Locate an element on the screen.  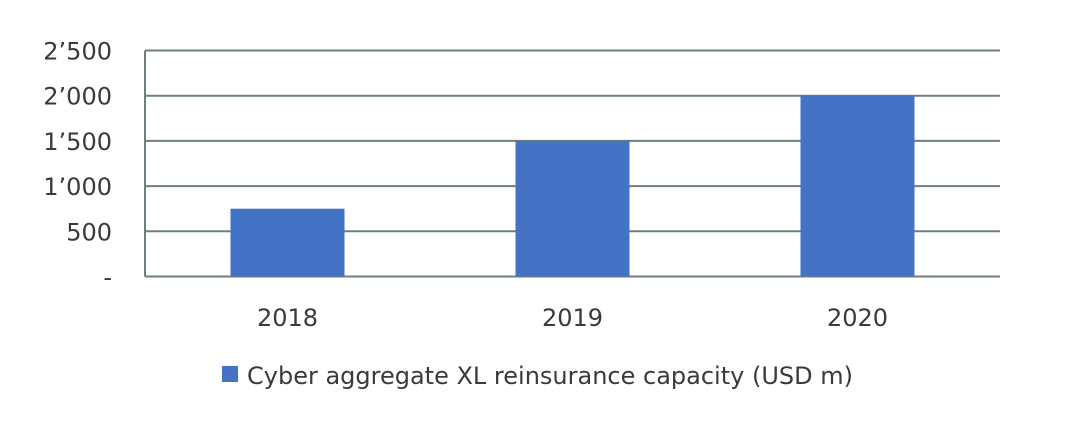
y-tick-label: 500 is located at coordinates (89, 232).